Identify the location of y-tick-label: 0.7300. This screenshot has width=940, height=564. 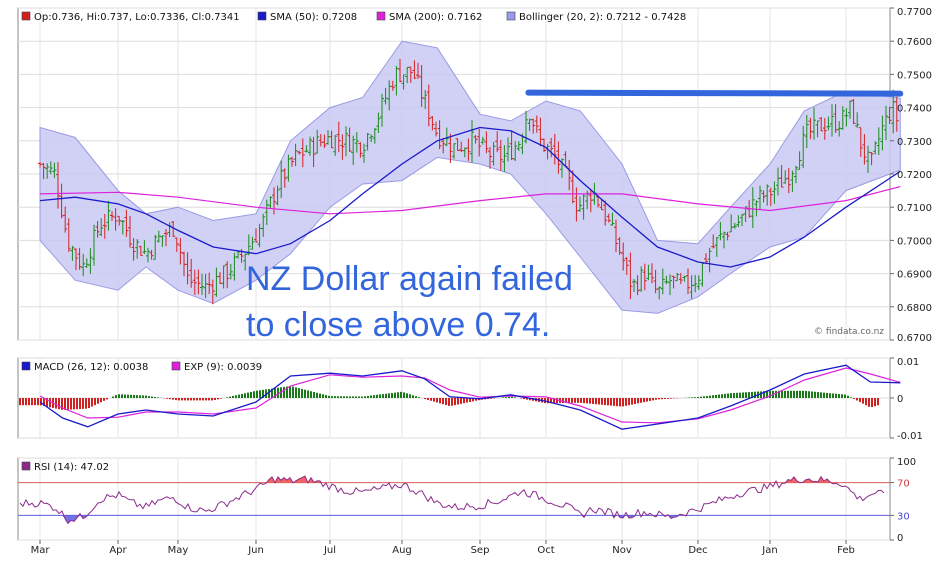
(914, 142).